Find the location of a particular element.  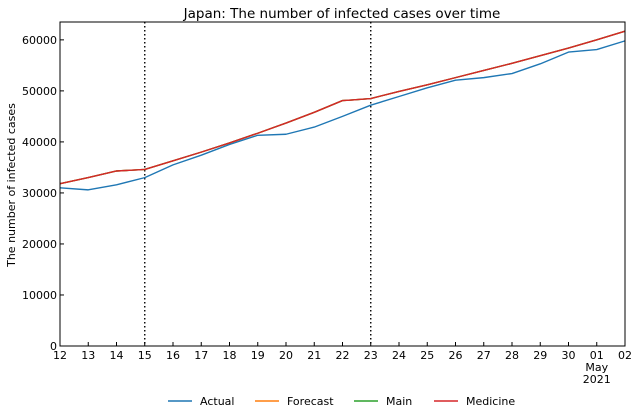

y-tick-label: 50000 is located at coordinates (39, 91).